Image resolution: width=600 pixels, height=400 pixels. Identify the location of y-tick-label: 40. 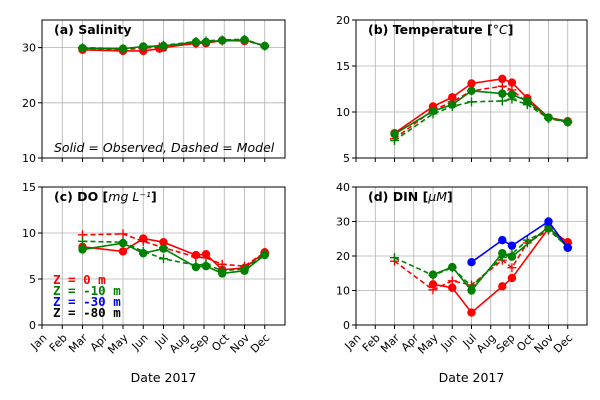
(343, 187).